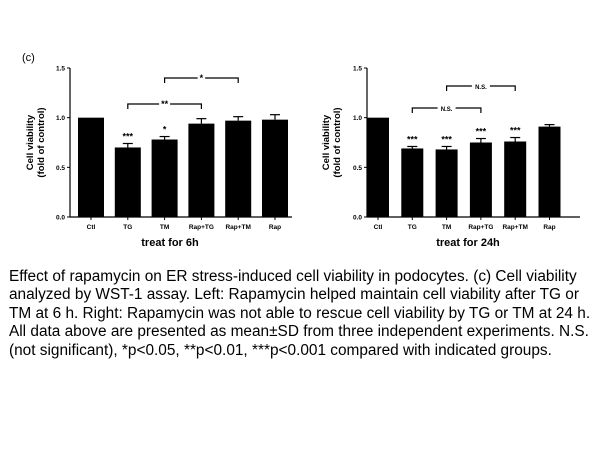  I want to click on x-axis-label: treat for 6h, so click(170, 243).